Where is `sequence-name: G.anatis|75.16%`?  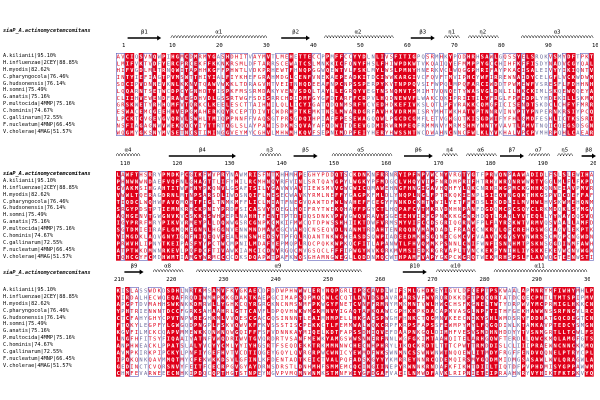 sequence-name: G.anatis|75.16% is located at coordinates (26, 222).